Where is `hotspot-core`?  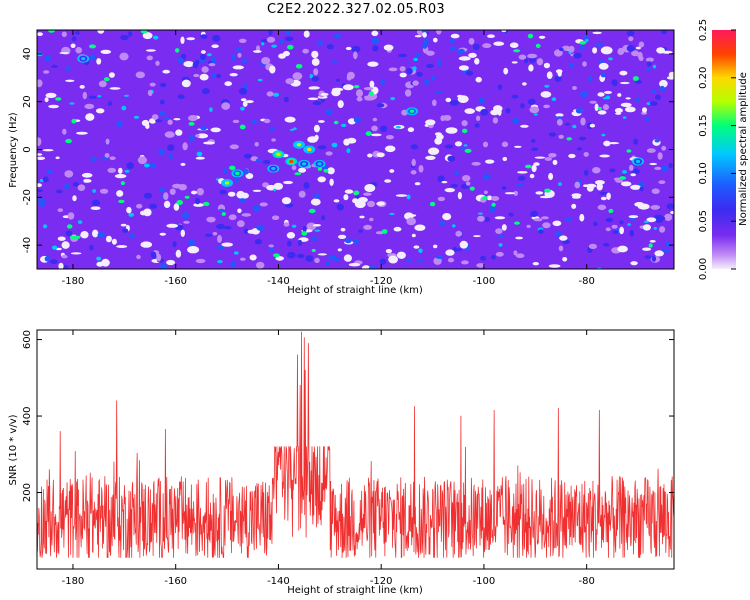
hotspot-core is located at coordinates (638, 161).